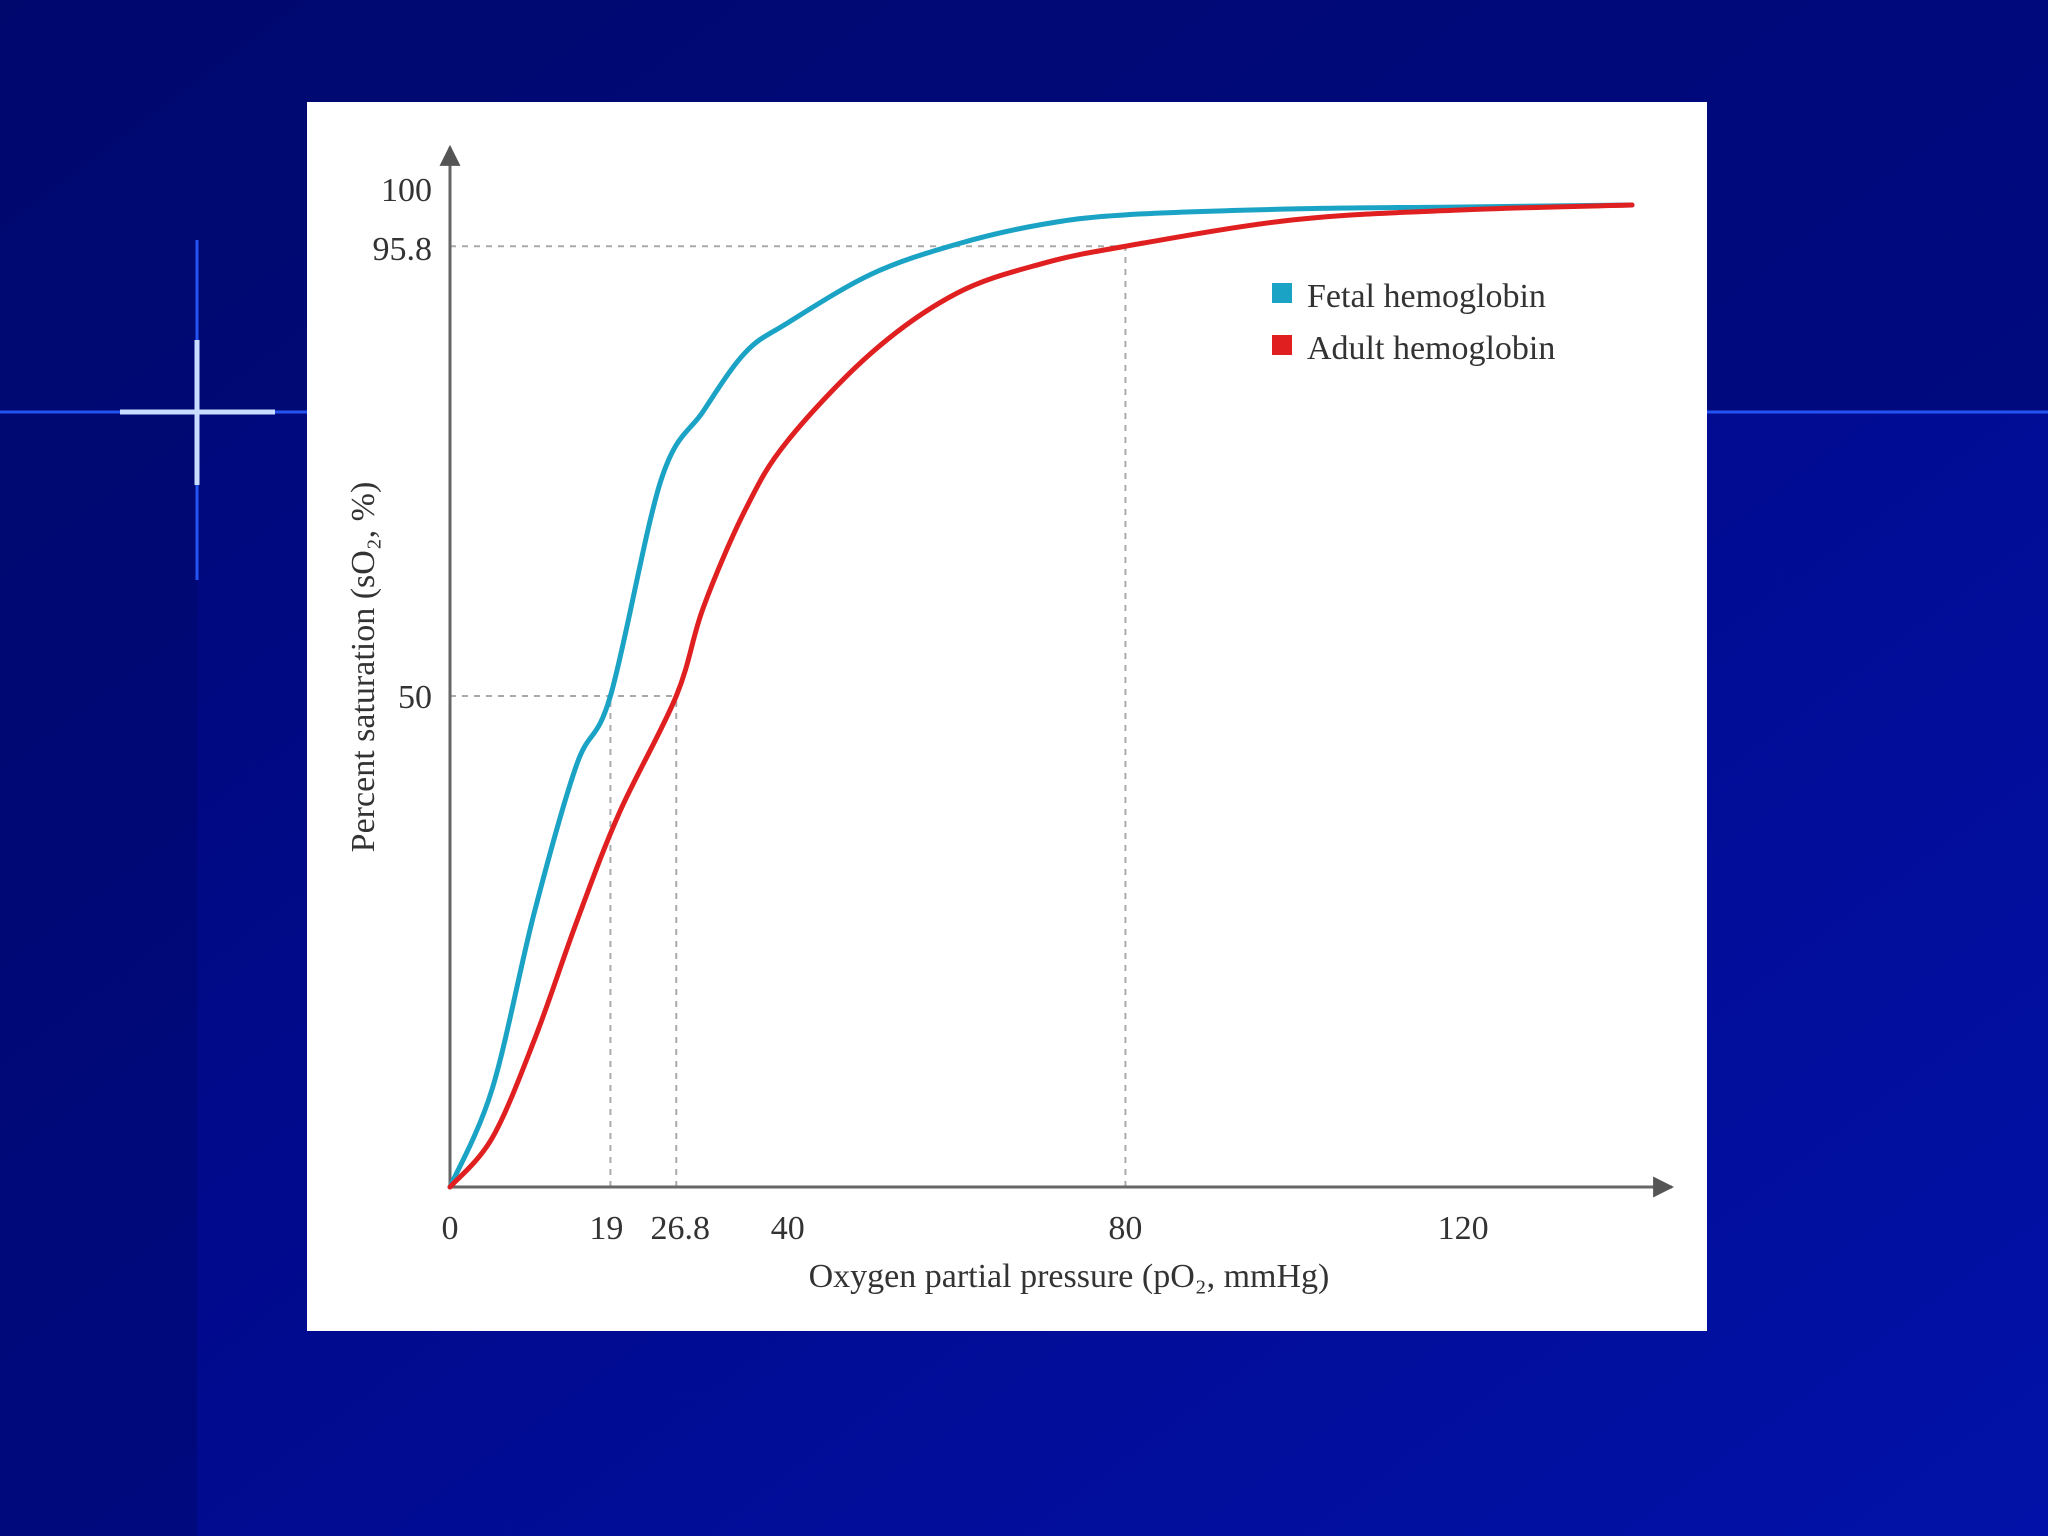 This screenshot has width=2048, height=1536. I want to click on y-tick-label: 50, so click(415, 697).